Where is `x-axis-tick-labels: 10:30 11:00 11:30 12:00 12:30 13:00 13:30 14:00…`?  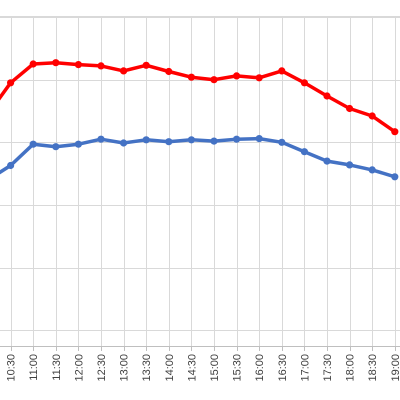 x-axis-tick-labels: 10:30 11:00 11:30 12:00 12:30 13:00 13:30 14:00… is located at coordinates (203, 368).